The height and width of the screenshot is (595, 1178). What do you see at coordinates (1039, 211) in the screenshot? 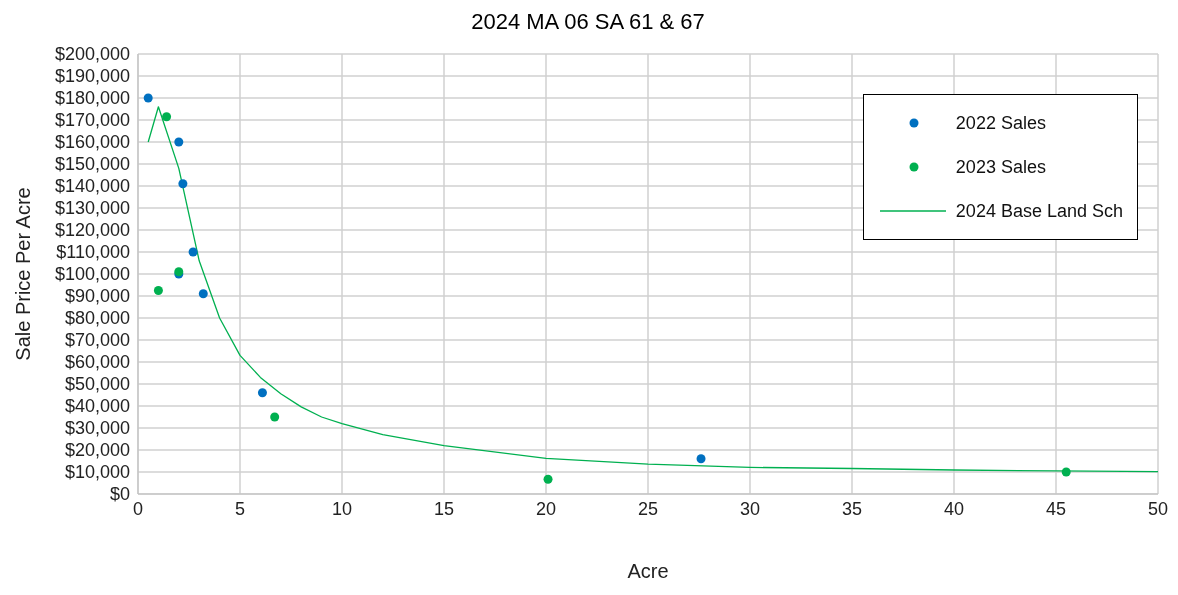
I see `legend-label: 2024 Base Land Sch` at bounding box center [1039, 211].